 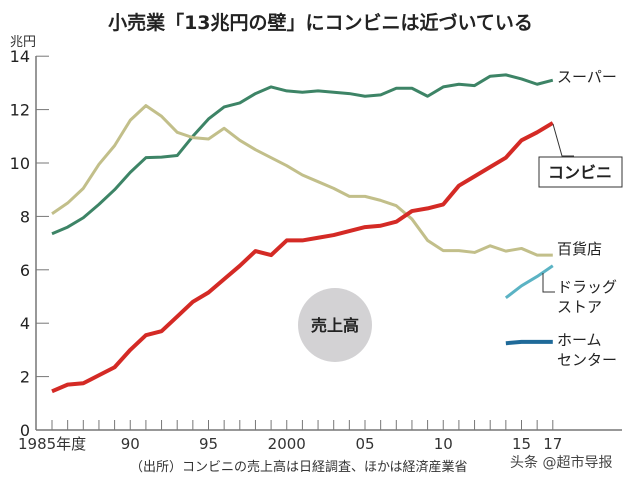 I want to click on label-conveni: コンビニ, so click(x=580, y=172).